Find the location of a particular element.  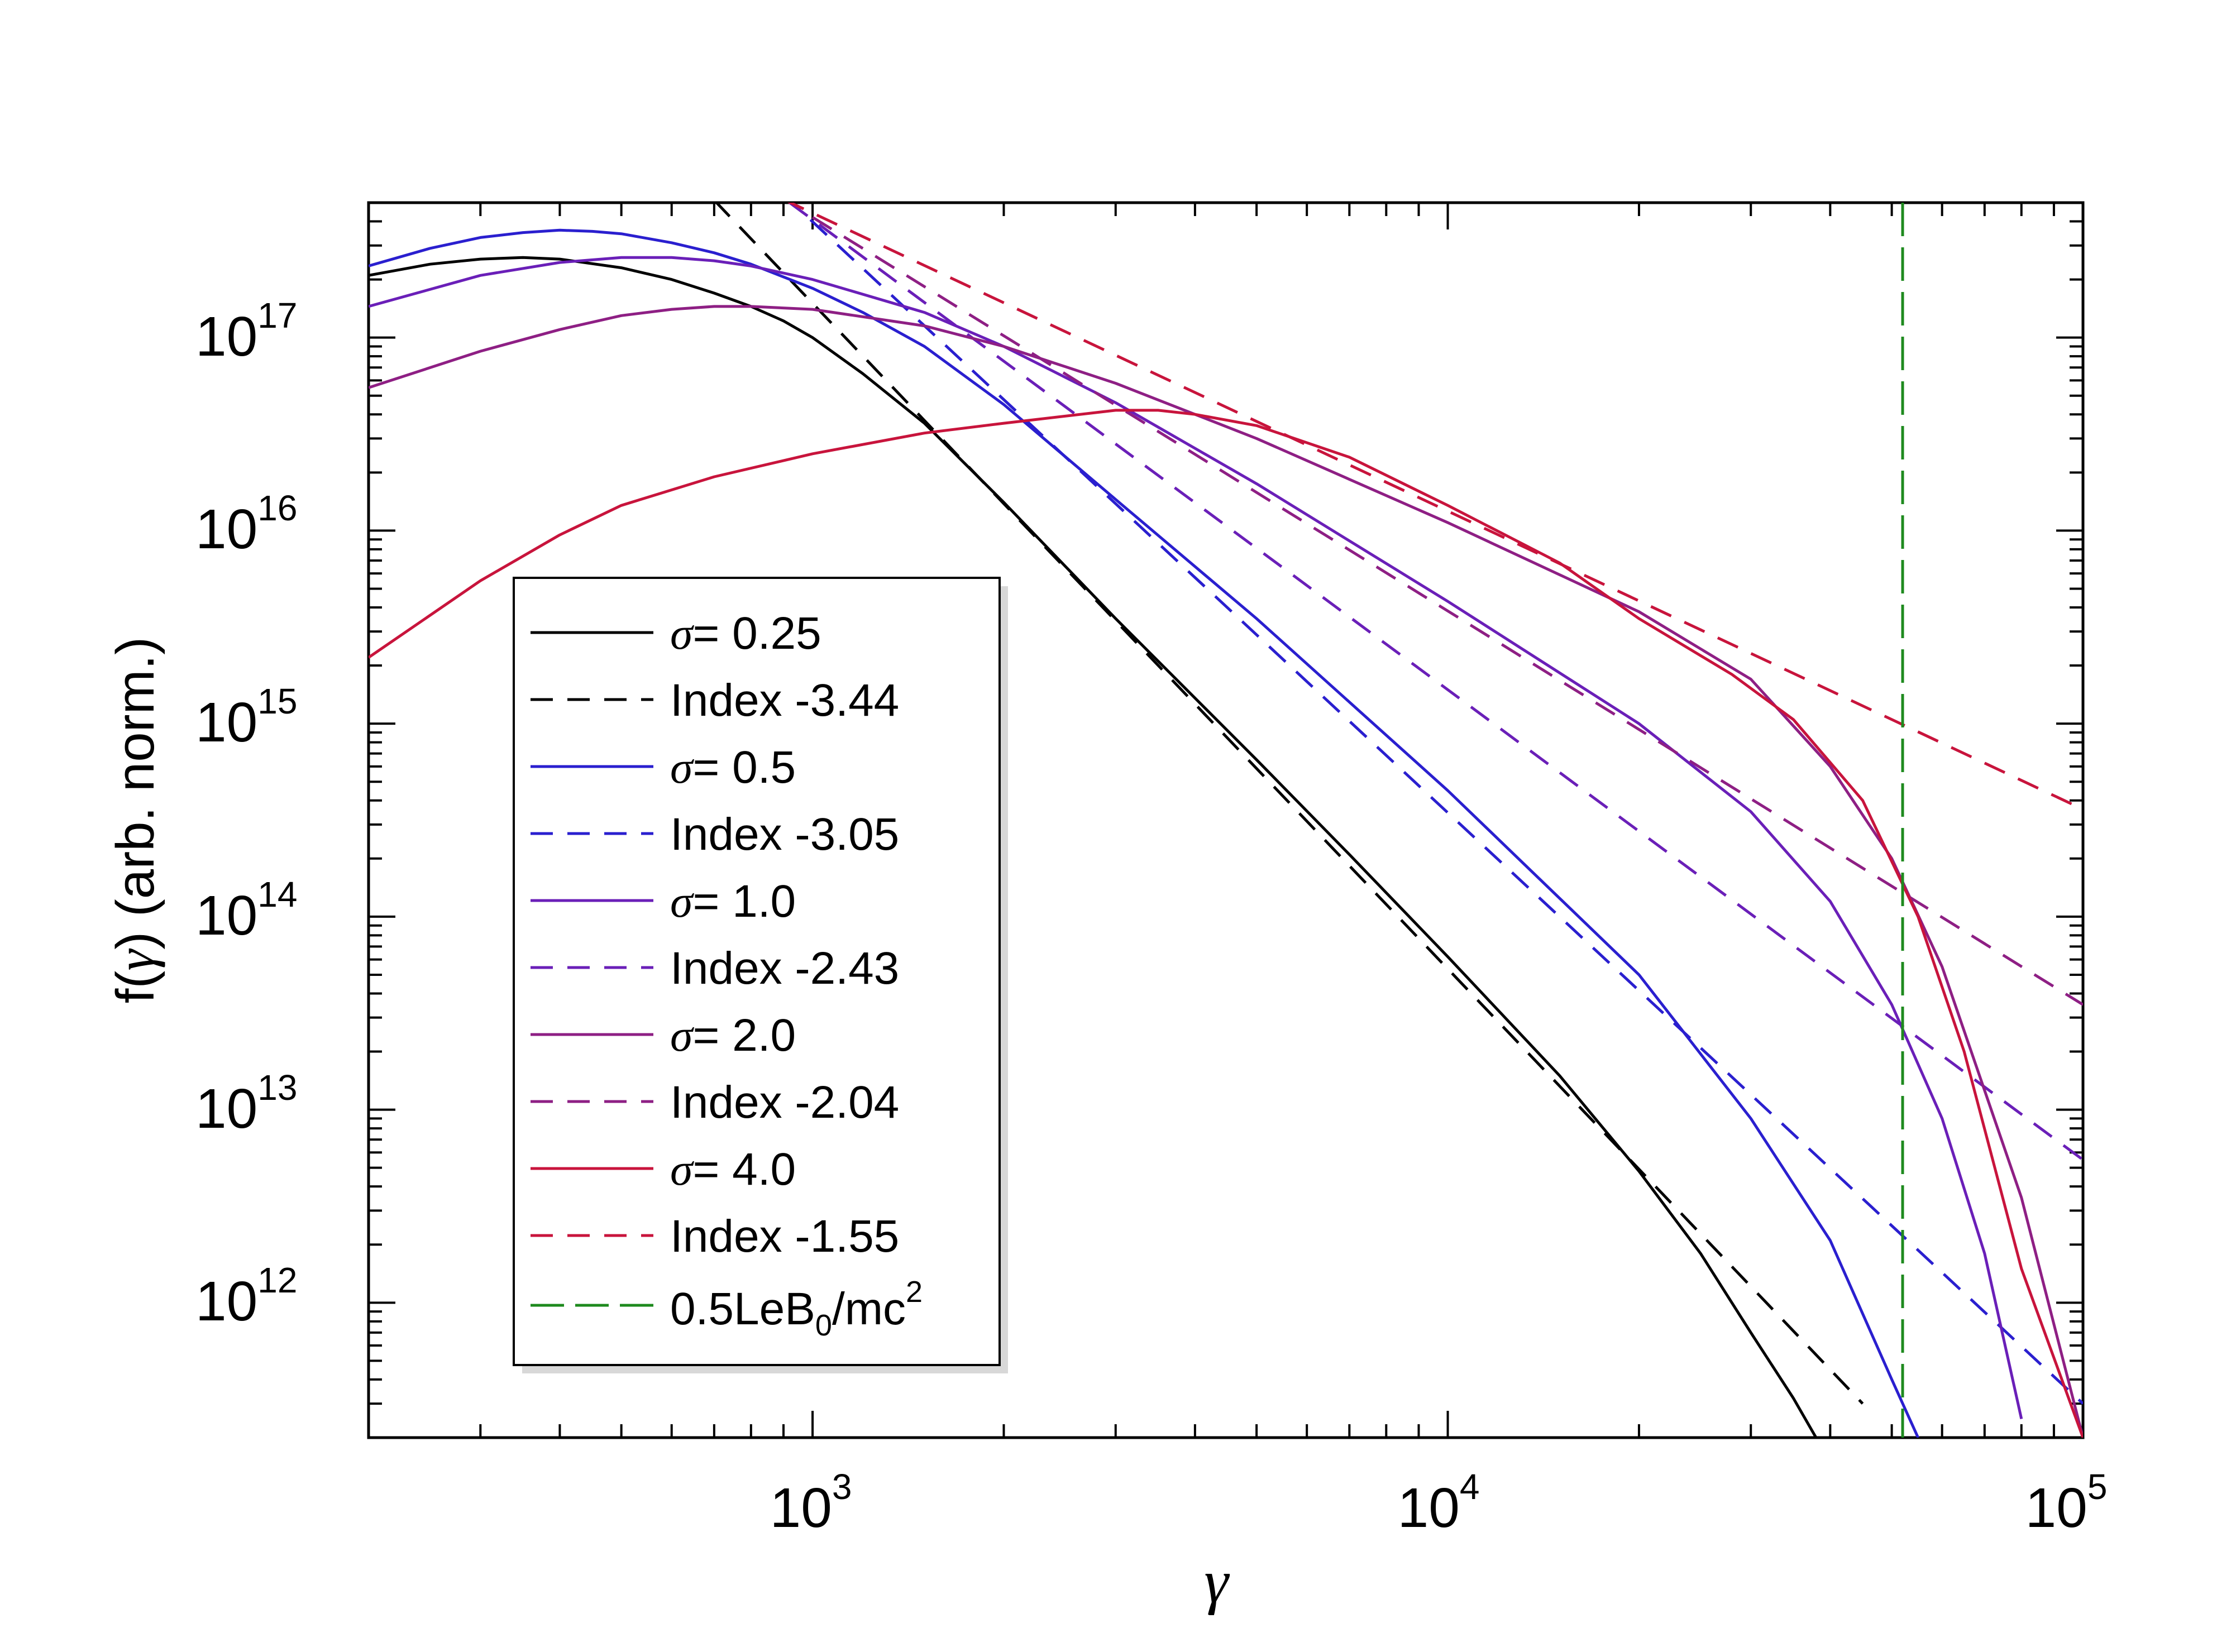

legend-label: Index -2.04 is located at coordinates (784, 1102).